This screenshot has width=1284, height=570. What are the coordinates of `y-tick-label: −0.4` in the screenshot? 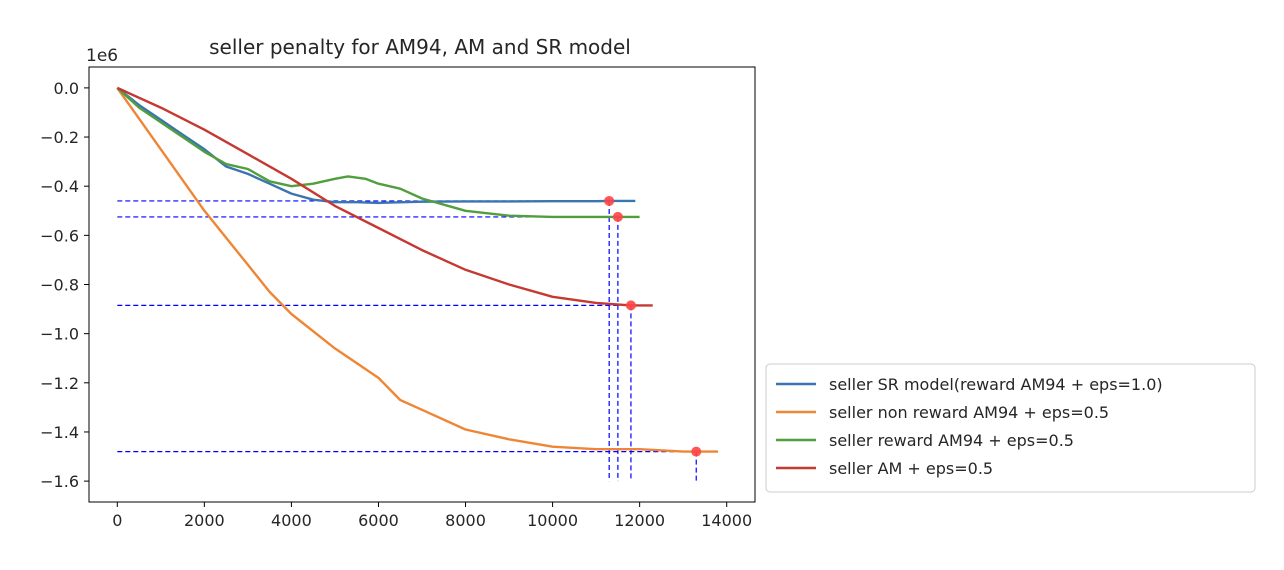 It's located at (59, 186).